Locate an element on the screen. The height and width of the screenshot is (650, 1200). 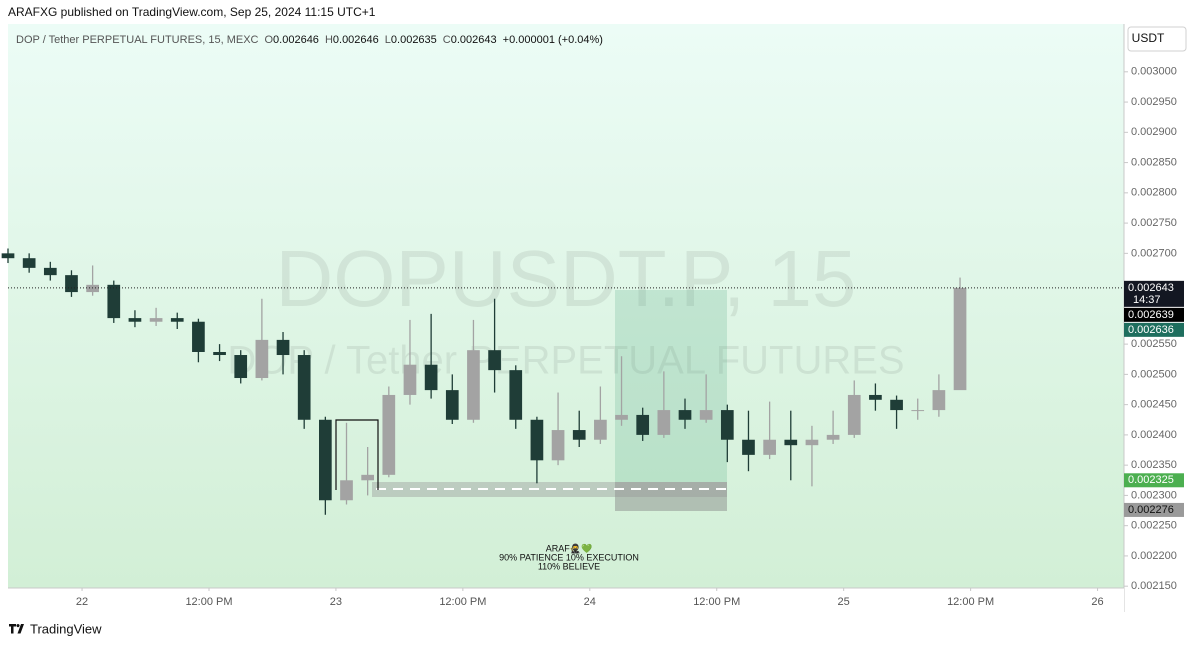
y-tick-label: 0.002150 is located at coordinates (1154, 586).